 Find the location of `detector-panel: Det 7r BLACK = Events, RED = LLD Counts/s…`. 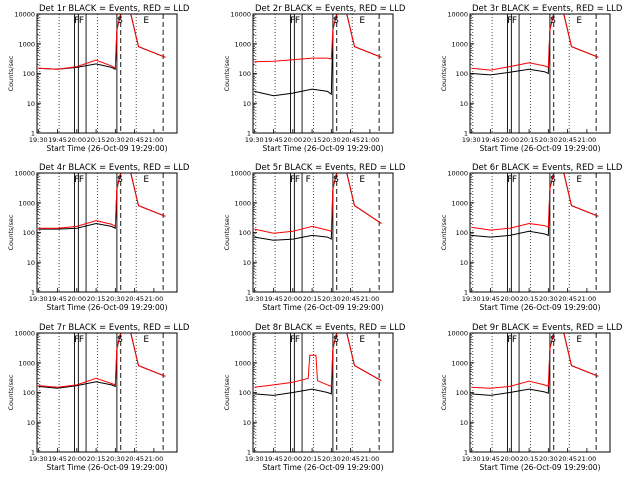

detector-panel: Det 7r BLACK = Events, RED = LLD Counts/s… is located at coordinates (98, 397).